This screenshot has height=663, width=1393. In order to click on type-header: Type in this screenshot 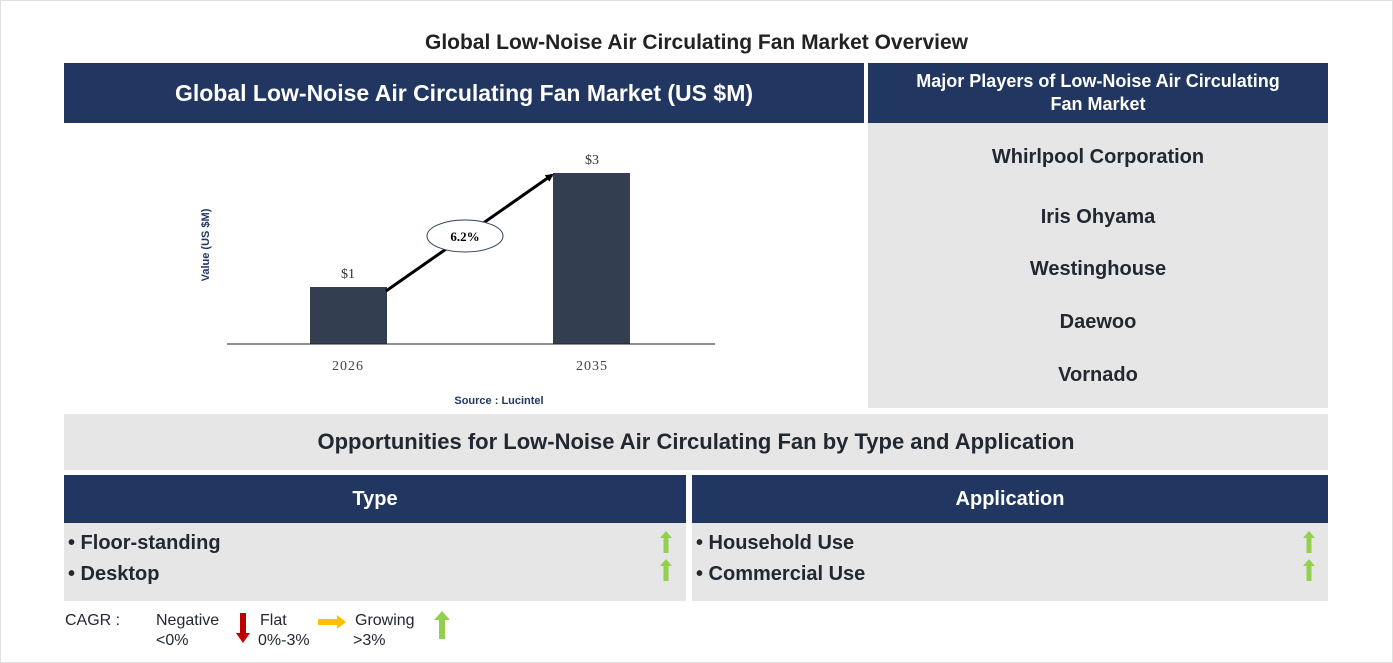, I will do `click(375, 499)`.